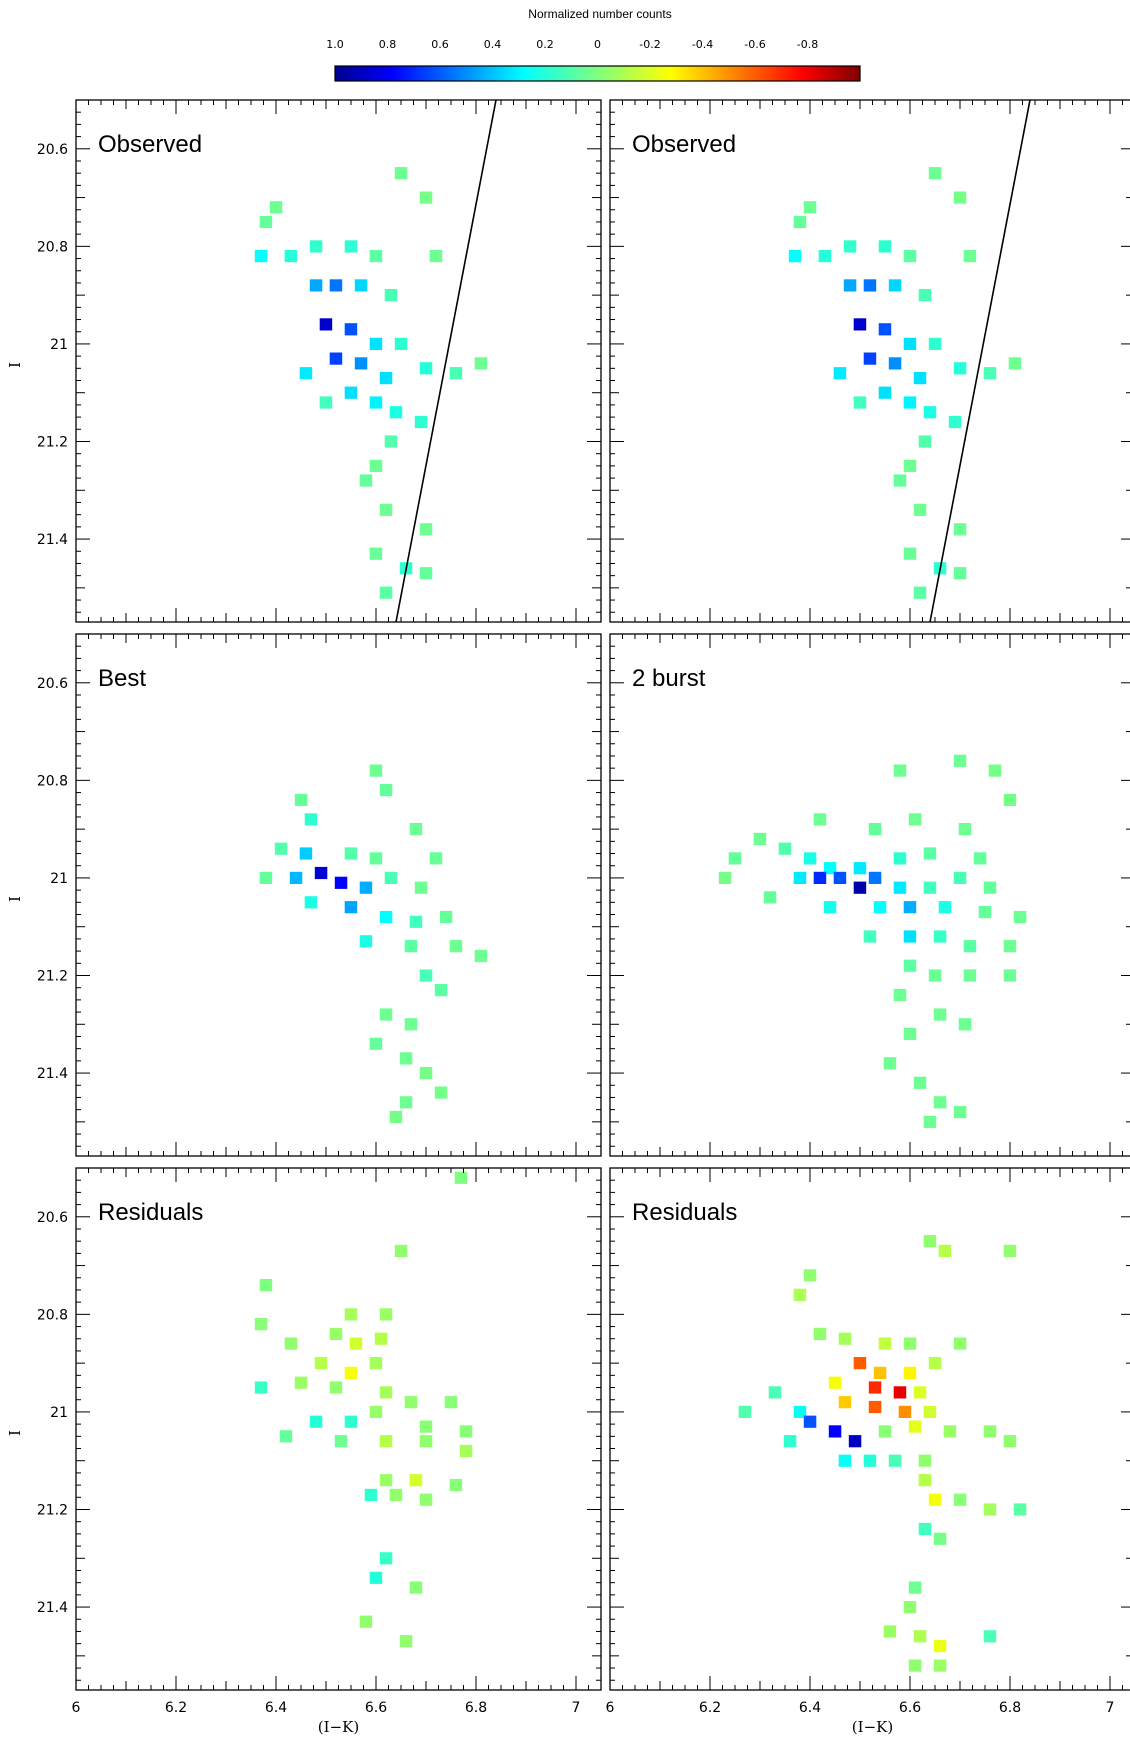 The image size is (1130, 1741). I want to click on axis-ticks, so click(869, 360).